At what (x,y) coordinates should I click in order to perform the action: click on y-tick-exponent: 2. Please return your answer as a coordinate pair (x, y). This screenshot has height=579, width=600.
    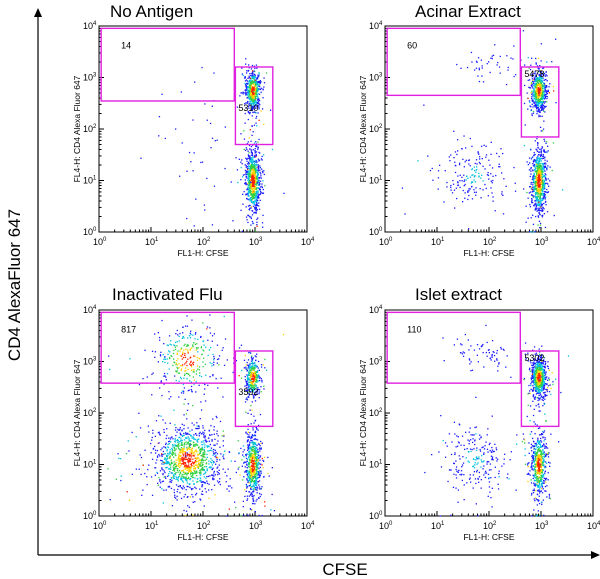
    Looking at the image, I should click on (381, 127).